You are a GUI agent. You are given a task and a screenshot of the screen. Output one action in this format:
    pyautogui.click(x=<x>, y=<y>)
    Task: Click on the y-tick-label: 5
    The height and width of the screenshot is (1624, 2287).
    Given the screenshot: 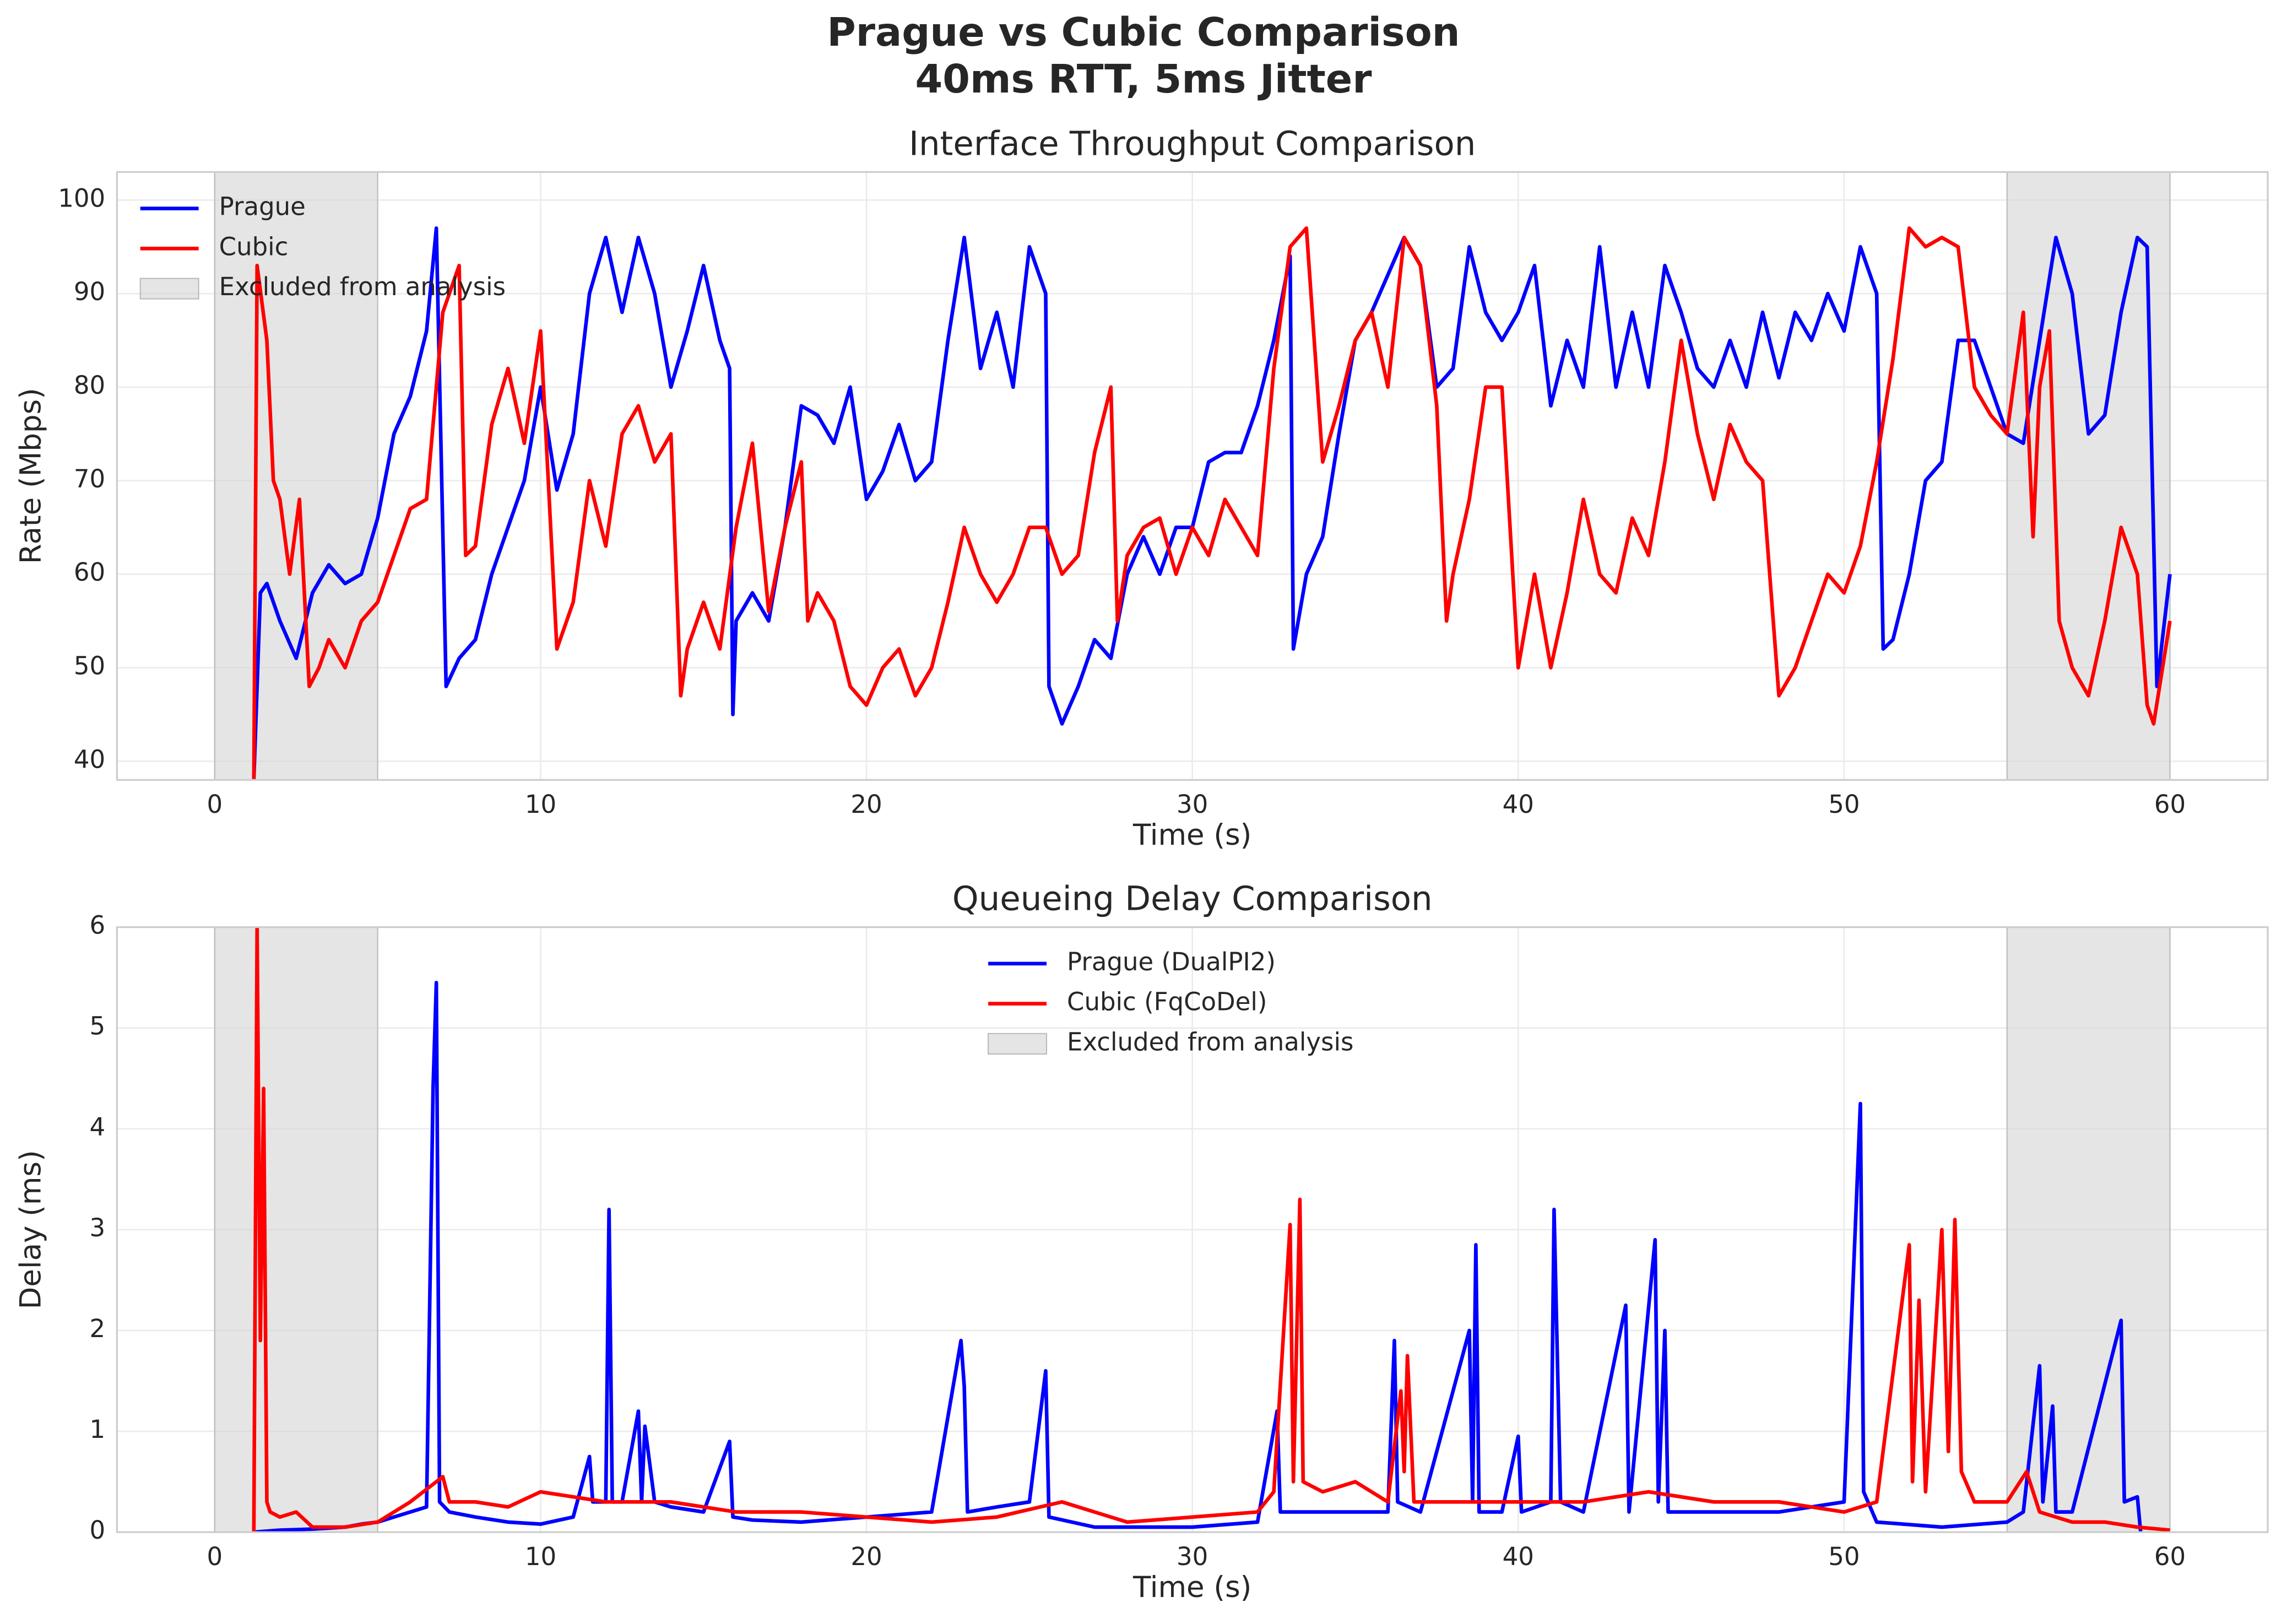 What is the action you would take?
    pyautogui.click(x=98, y=1026)
    